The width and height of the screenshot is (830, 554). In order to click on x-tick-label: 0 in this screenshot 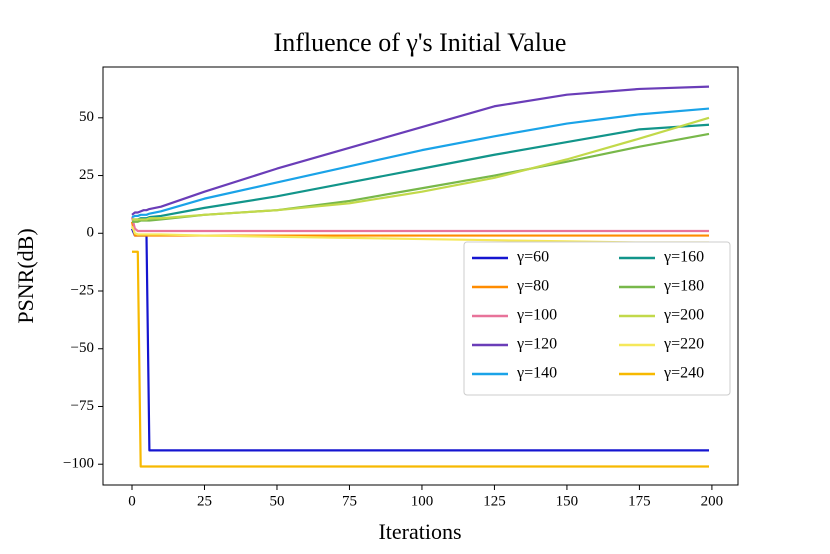, I will do `click(132, 501)`.